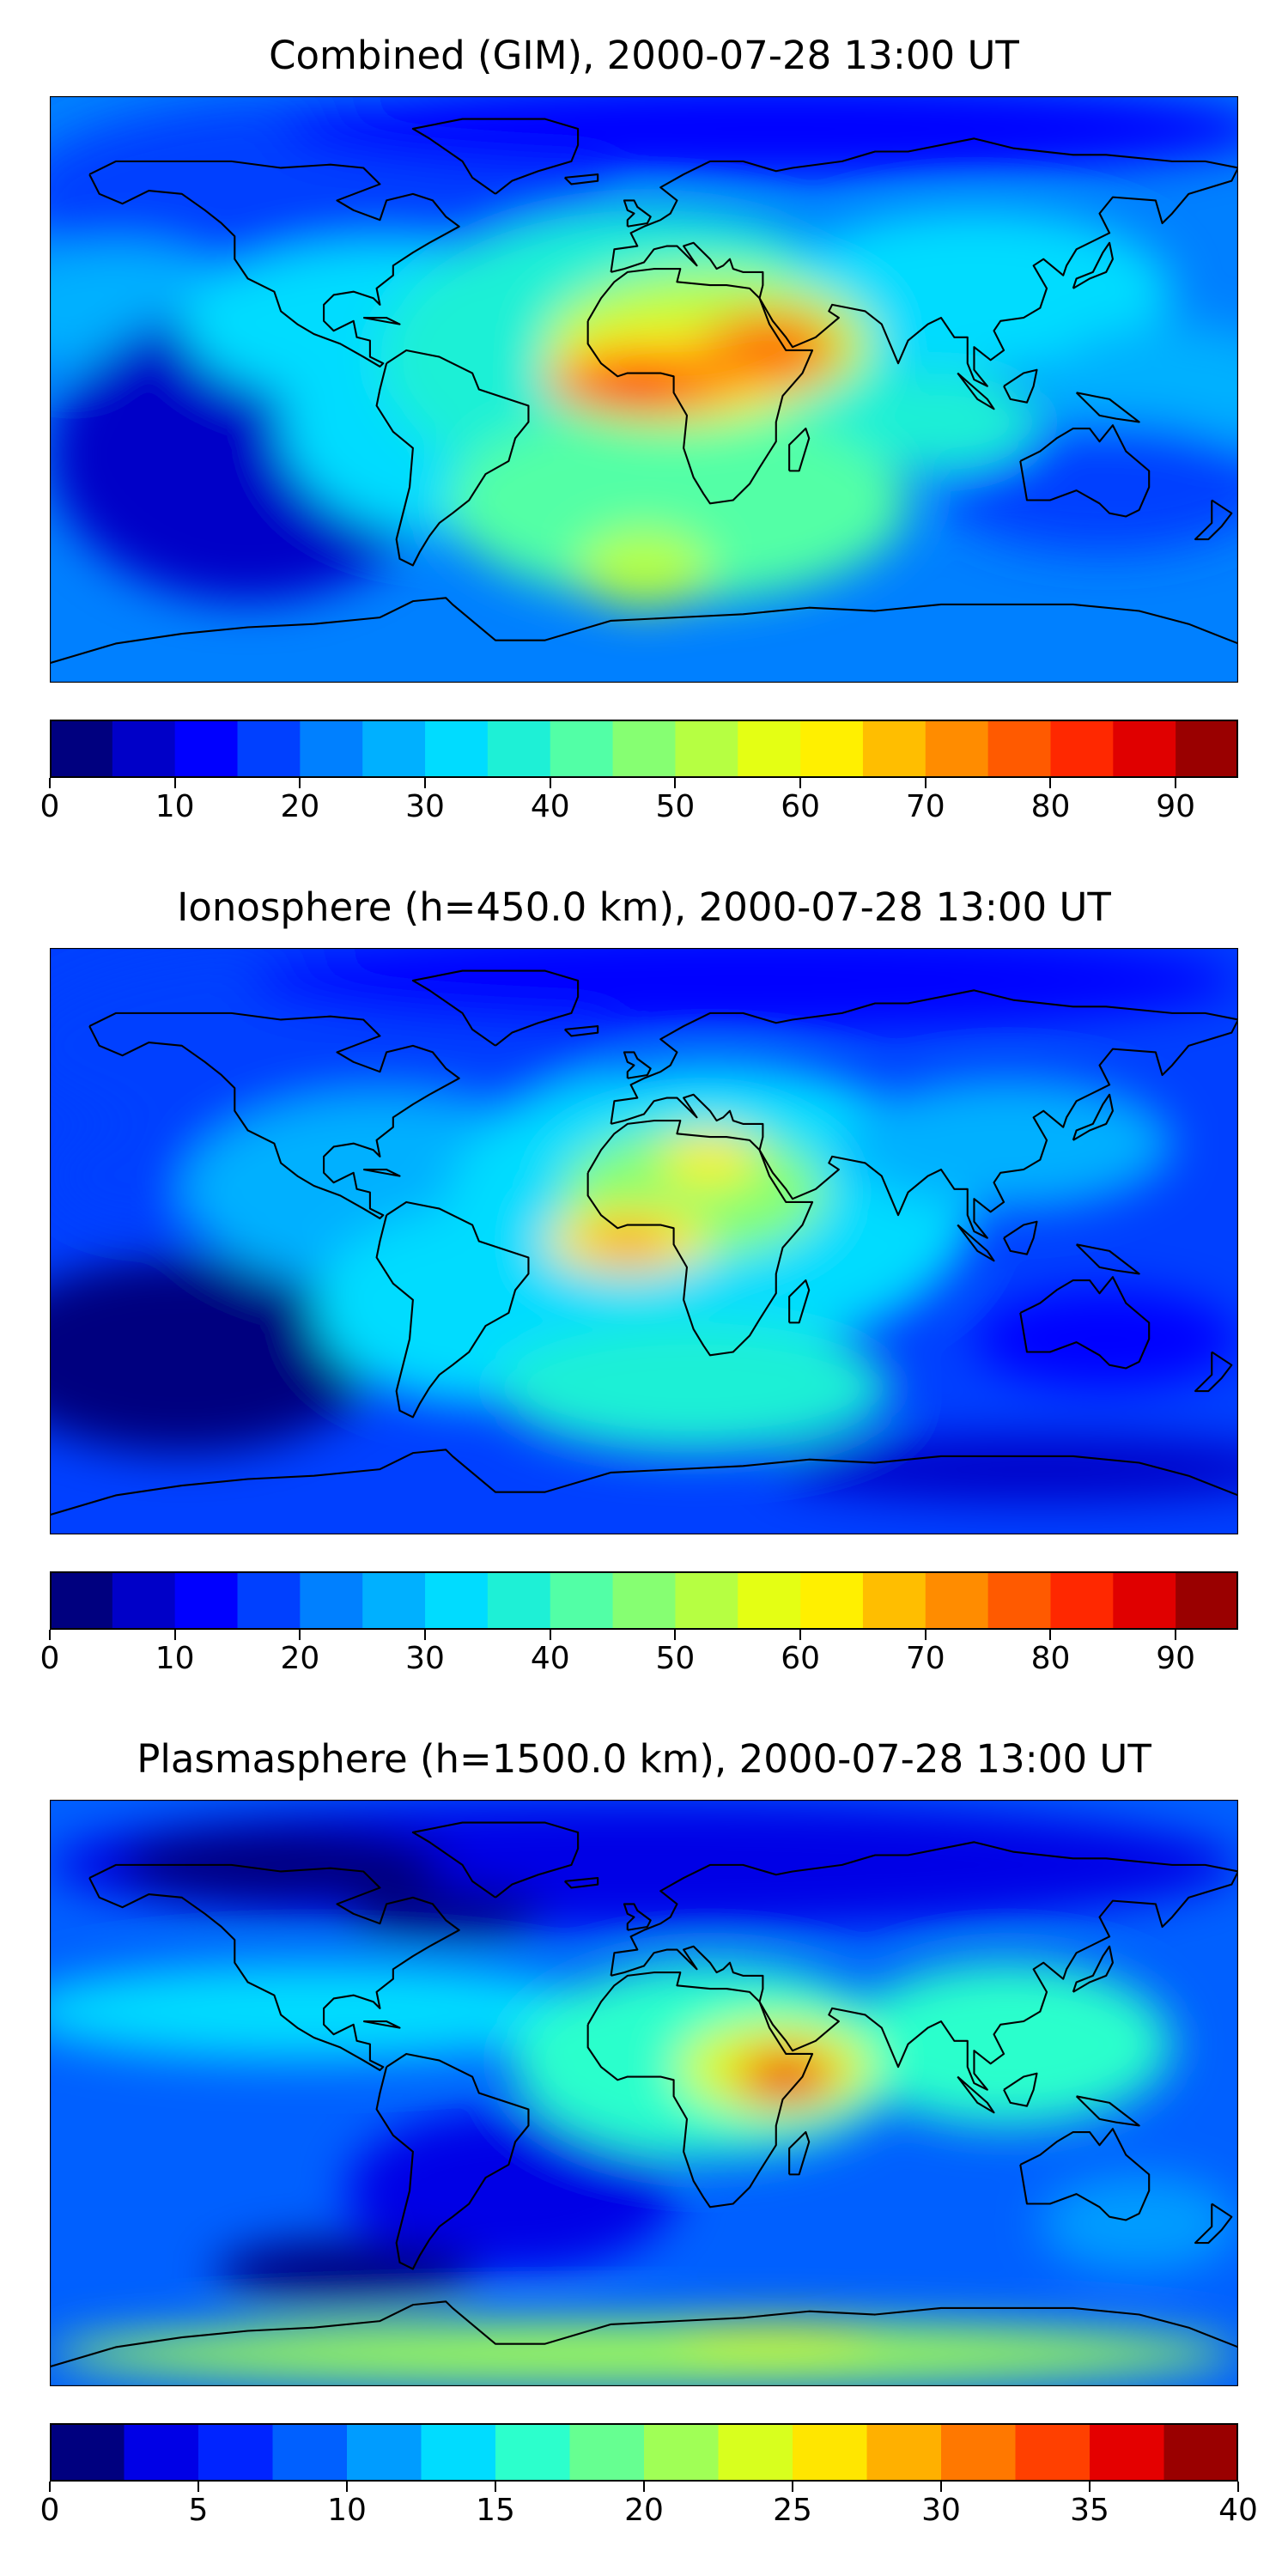 This screenshot has height=2576, width=1288. What do you see at coordinates (49, 806) in the screenshot?
I see `colorbar-tick-label: 0` at bounding box center [49, 806].